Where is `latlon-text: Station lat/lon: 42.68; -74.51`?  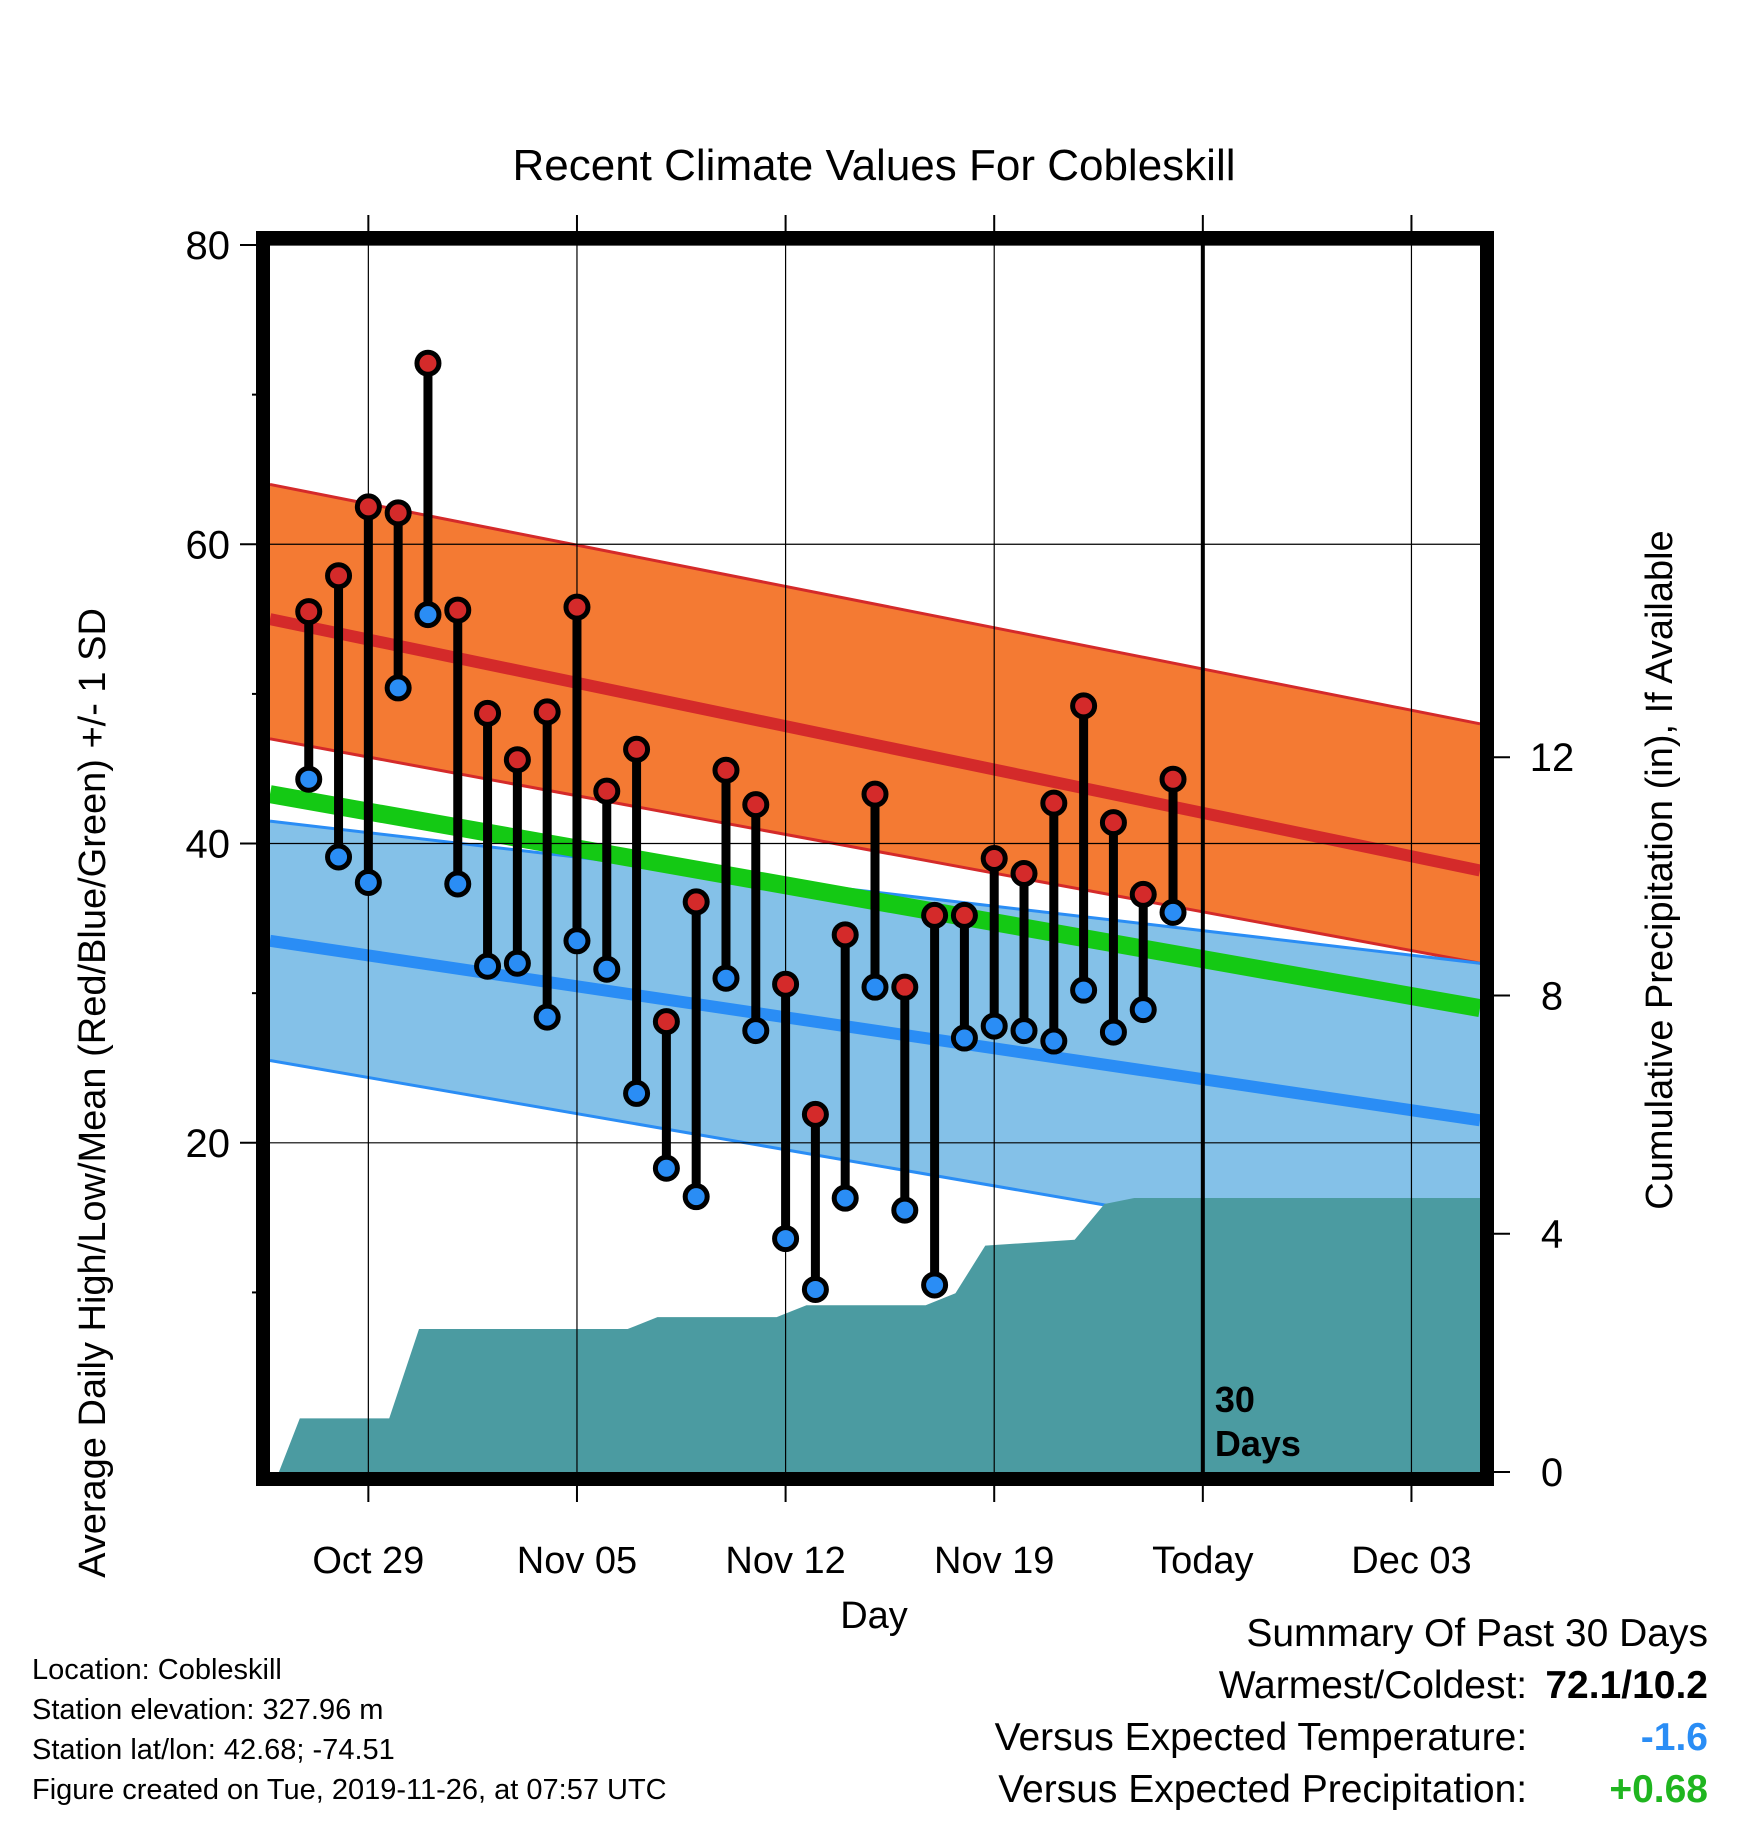 latlon-text: Station lat/lon: 42.68; -74.51 is located at coordinates (213, 1750).